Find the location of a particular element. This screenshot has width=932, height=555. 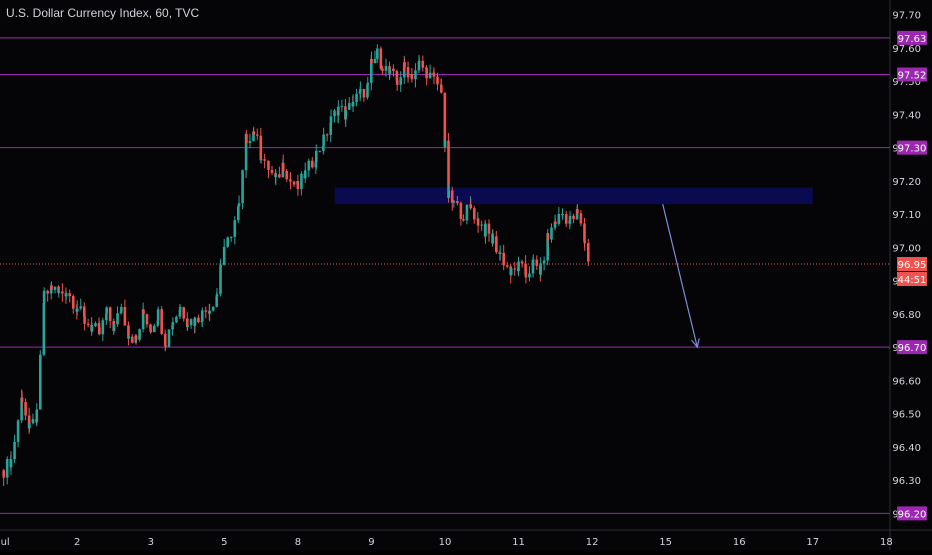

level-tag-label: 97.63 is located at coordinates (912, 39).